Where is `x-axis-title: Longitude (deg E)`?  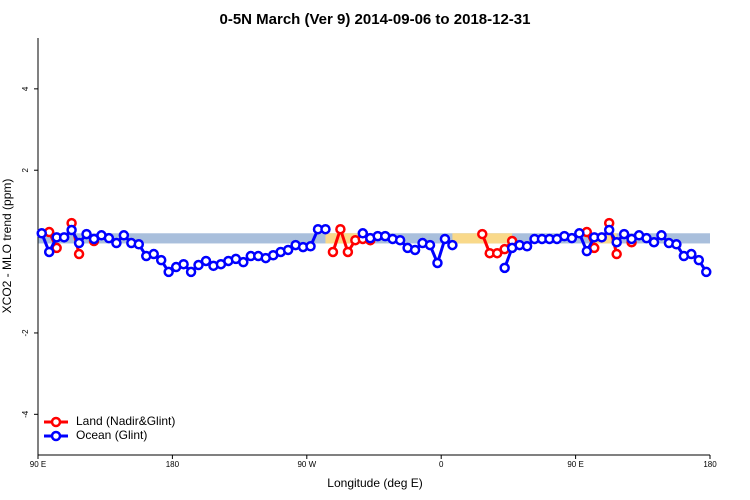 x-axis-title: Longitude (deg E) is located at coordinates (374, 483).